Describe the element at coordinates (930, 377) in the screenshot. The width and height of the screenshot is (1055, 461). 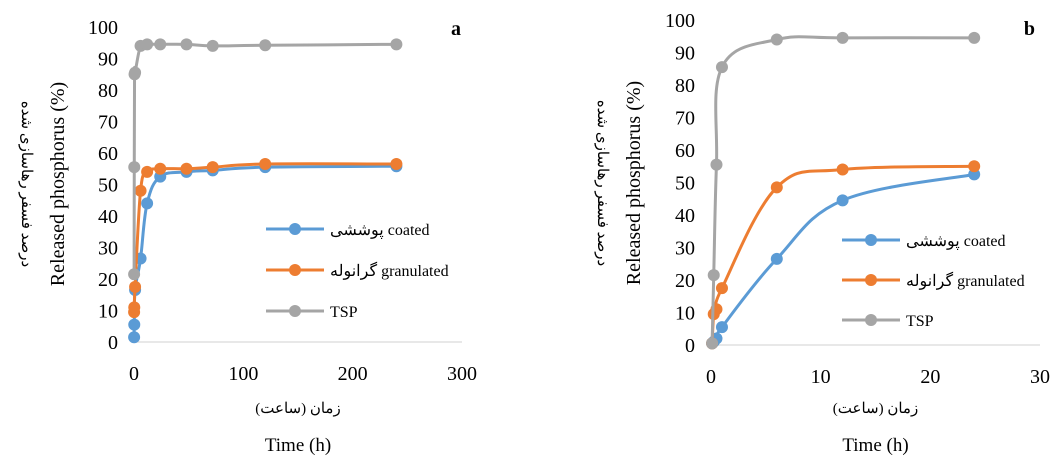
I see `x-tick-label: 20` at that location.